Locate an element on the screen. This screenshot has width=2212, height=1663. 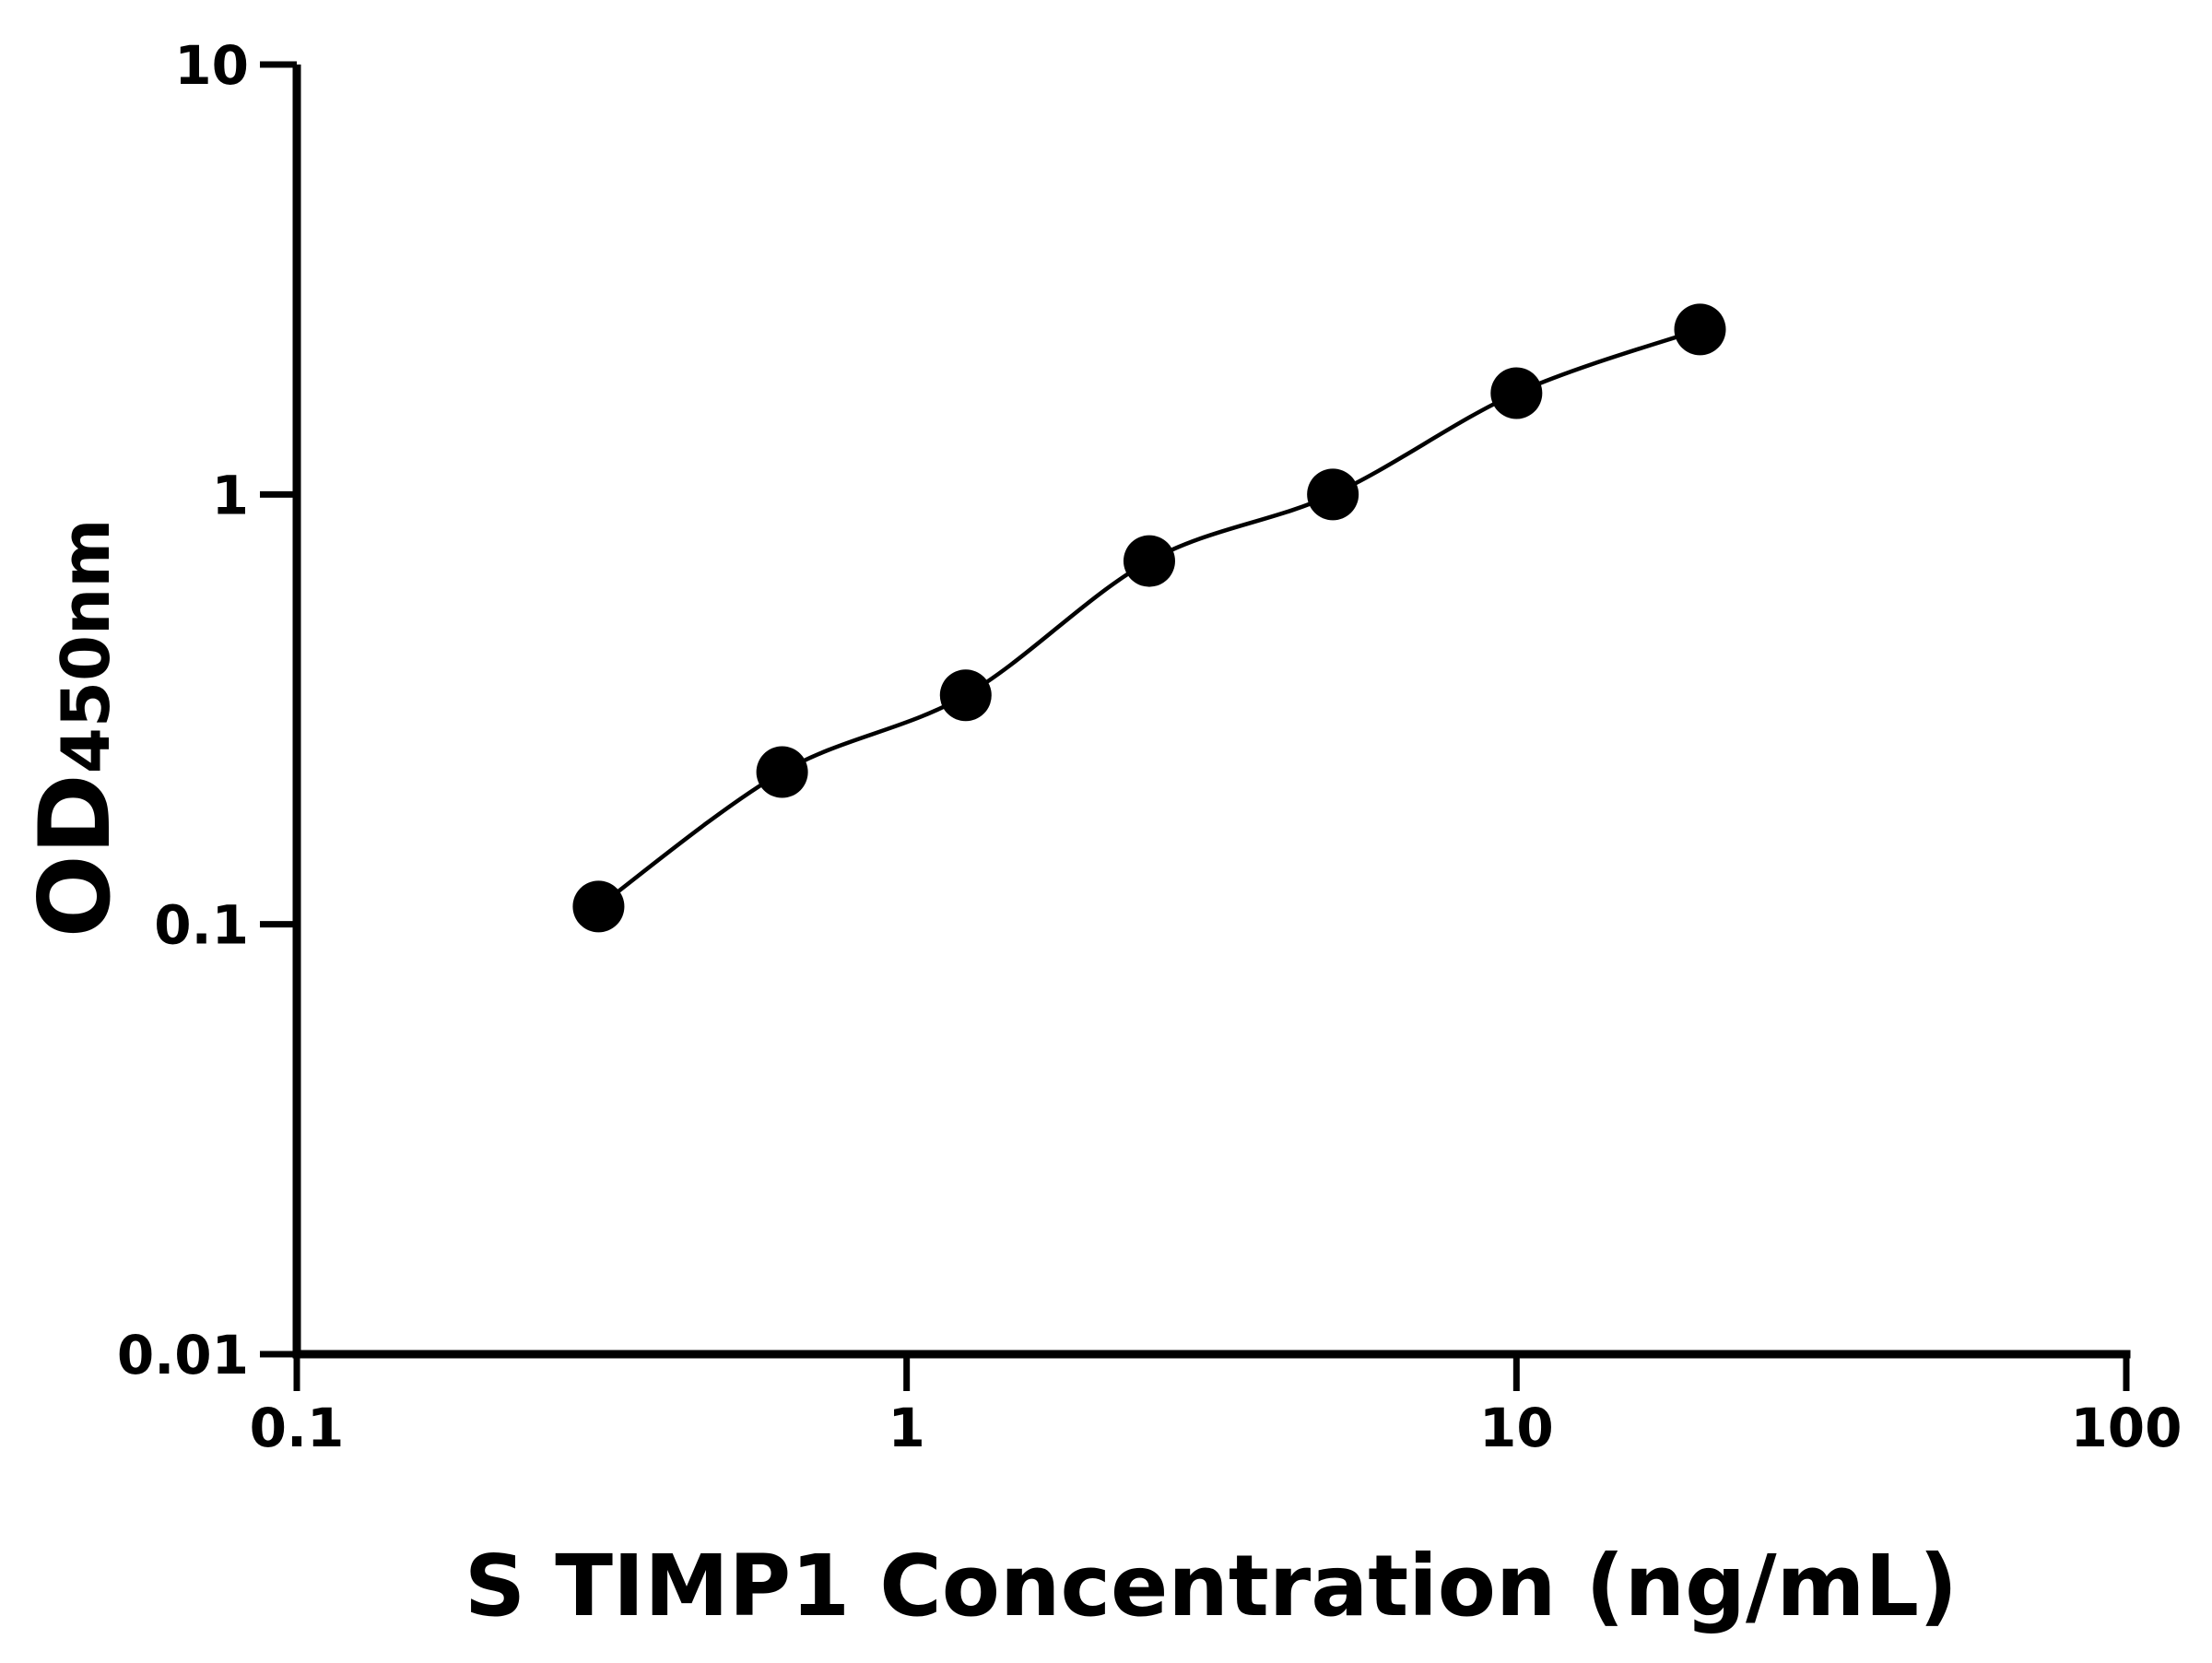
y-axis-label: OD450nm is located at coordinates (75, 728).